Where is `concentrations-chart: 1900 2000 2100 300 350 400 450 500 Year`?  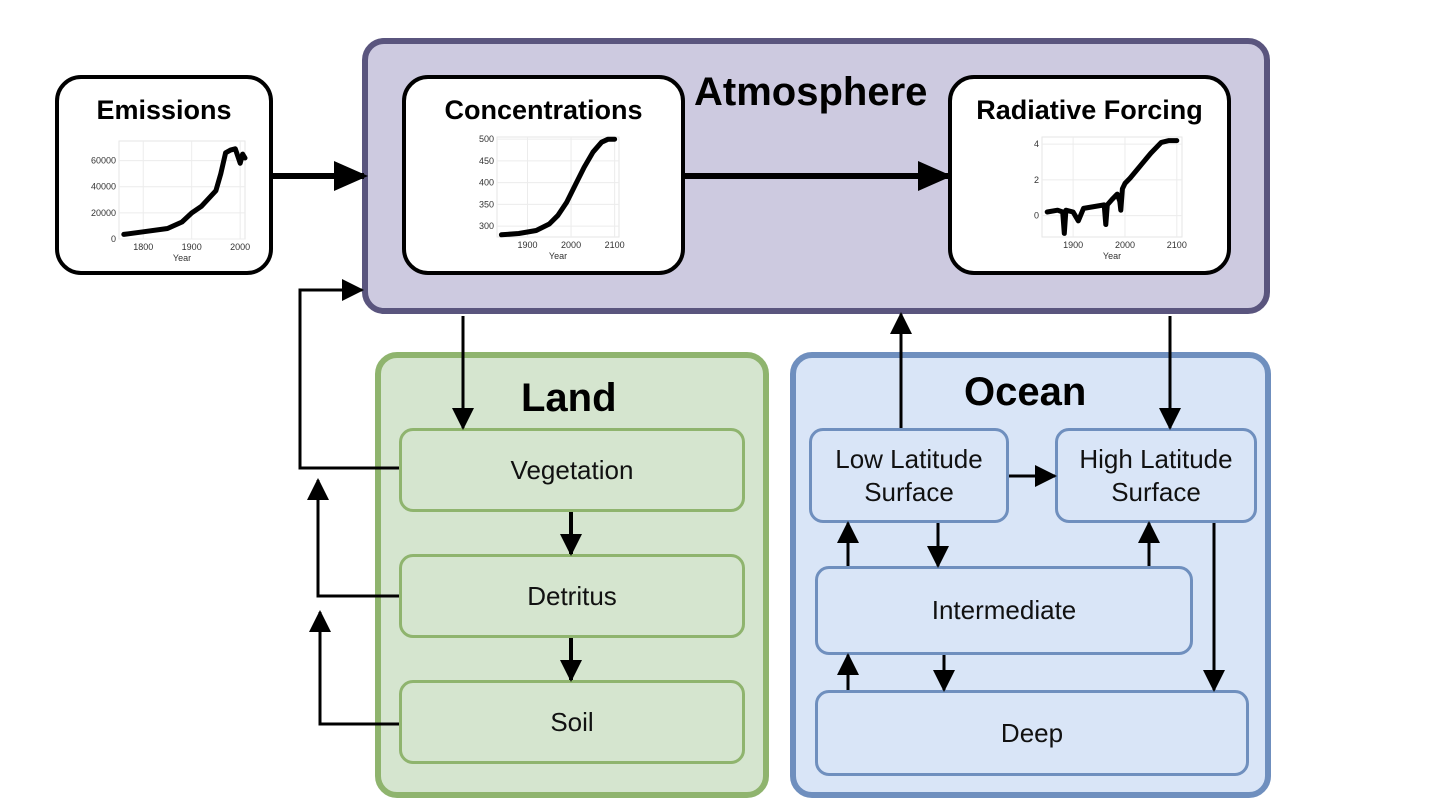
concentrations-chart: 1900 2000 2100 300 350 400 450 500 Year is located at coordinates (552, 197).